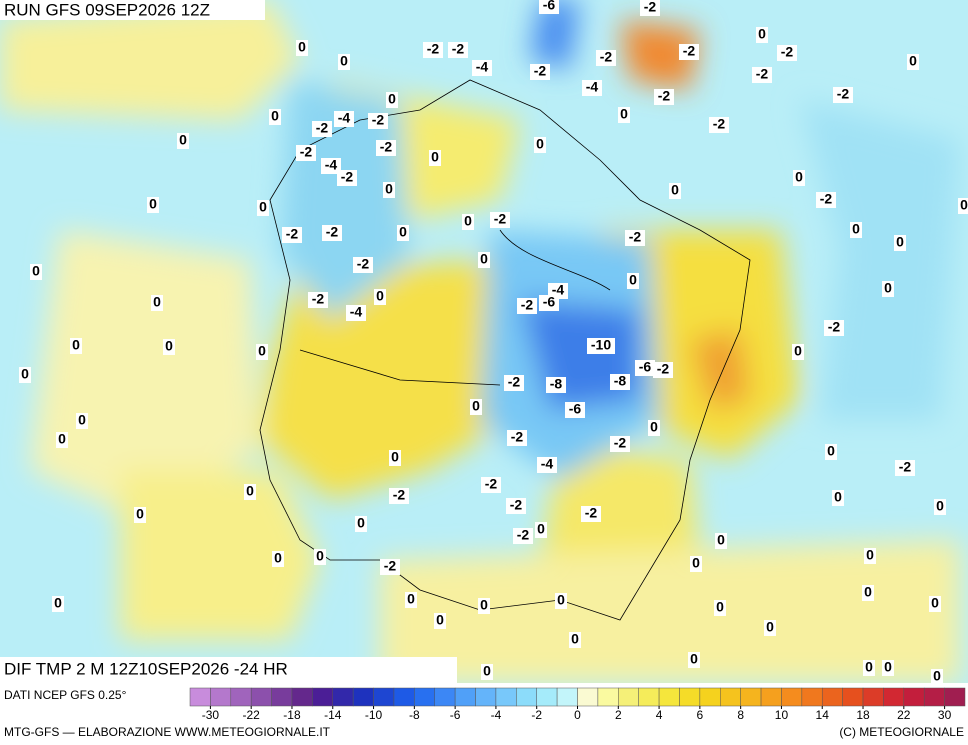  Describe the element at coordinates (601, 345) in the screenshot. I see `contour-label: -10` at that location.